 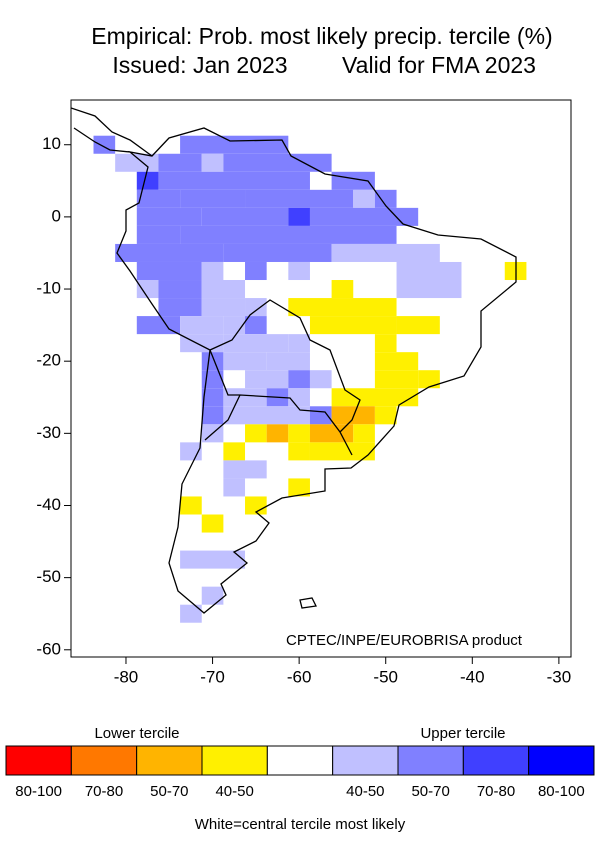 I want to click on issued: Issued: Jan 2023, so click(x=199, y=65).